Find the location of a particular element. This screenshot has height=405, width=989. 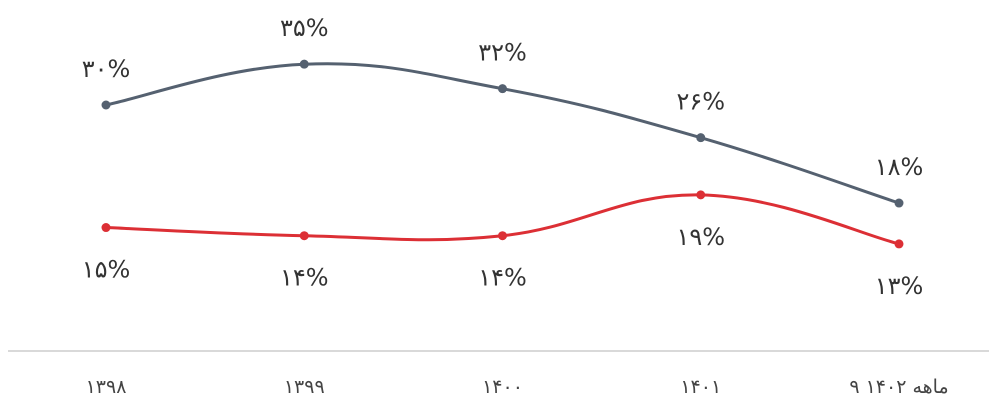

series-2-data-label: ۱۹% is located at coordinates (700, 237).